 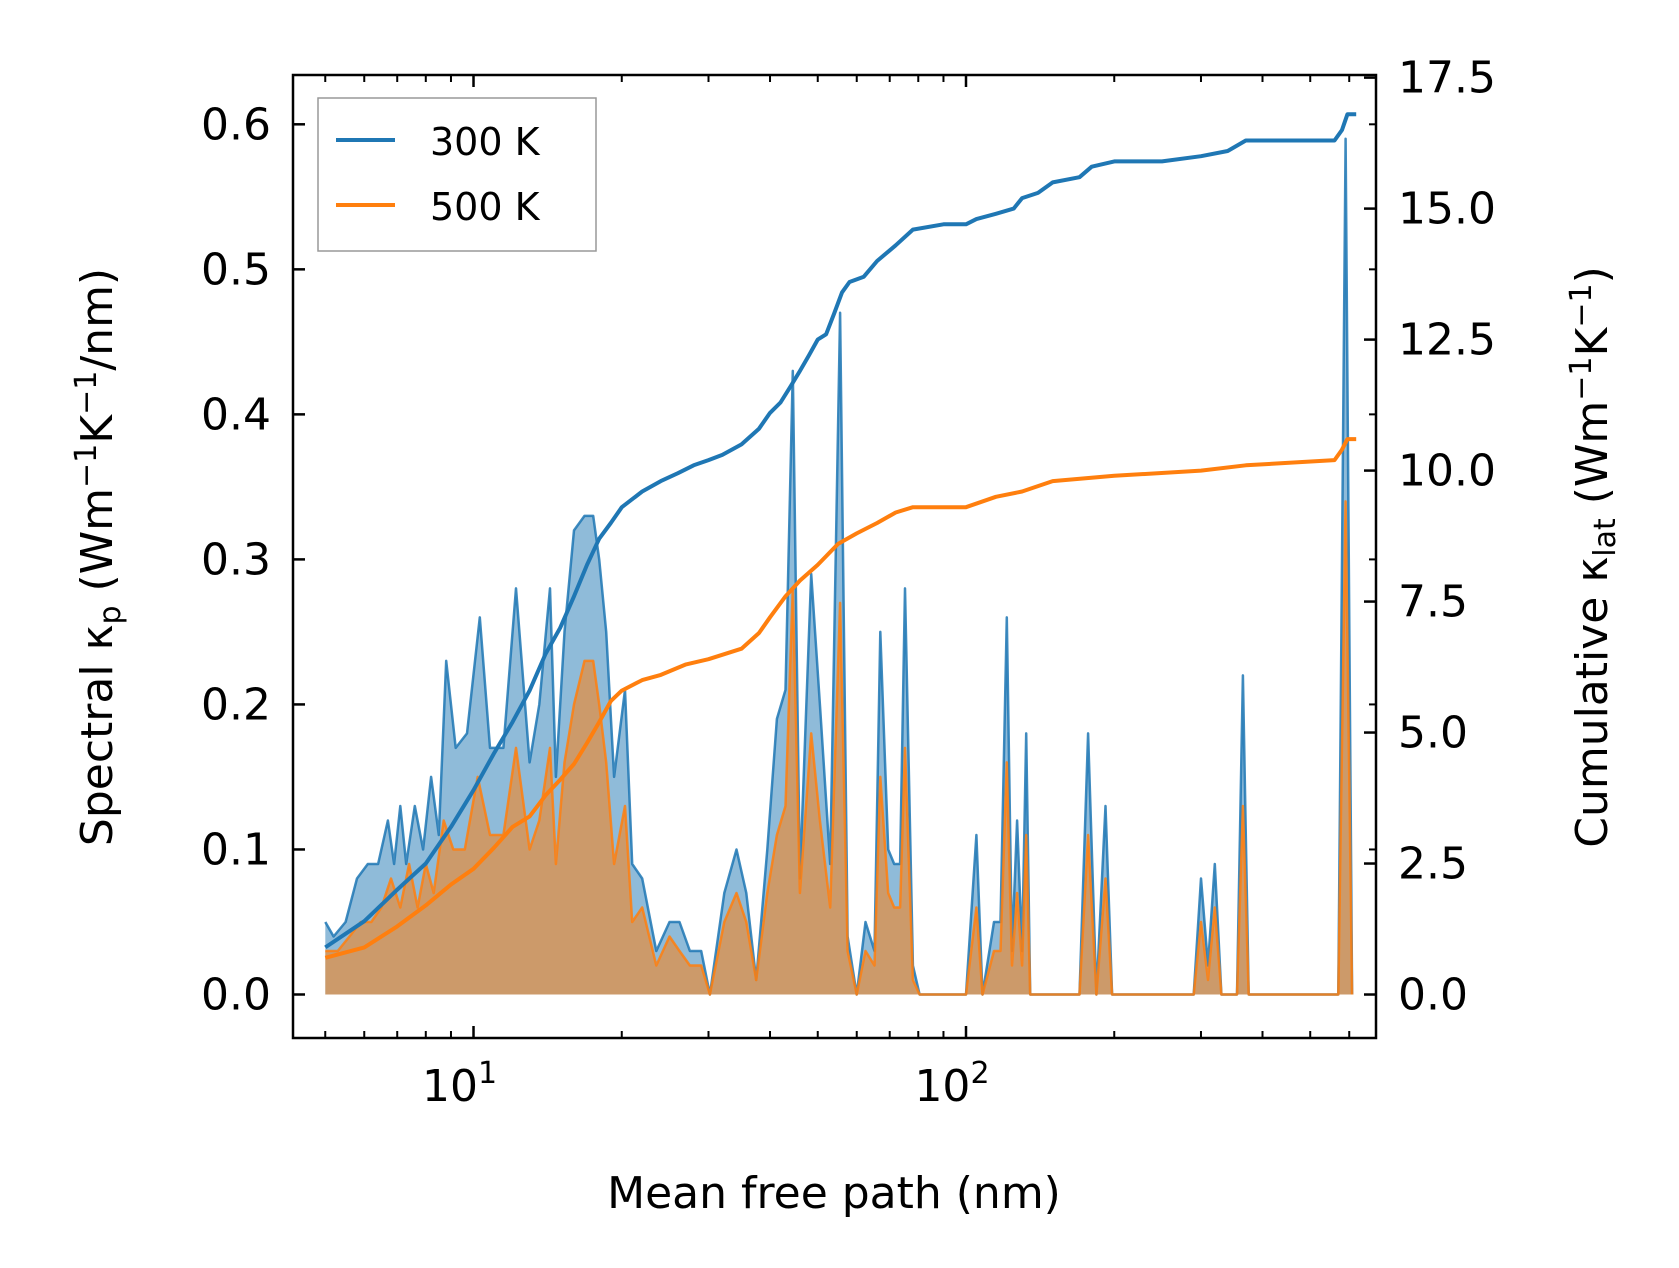 What do you see at coordinates (236, 559) in the screenshot?
I see `left-tick-label: 0.3` at bounding box center [236, 559].